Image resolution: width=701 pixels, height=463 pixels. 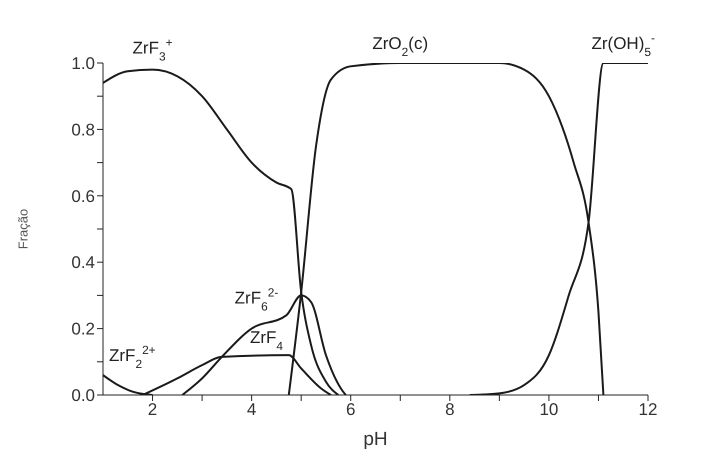 I want to click on y-tick-label: 0.8, so click(x=83, y=130).